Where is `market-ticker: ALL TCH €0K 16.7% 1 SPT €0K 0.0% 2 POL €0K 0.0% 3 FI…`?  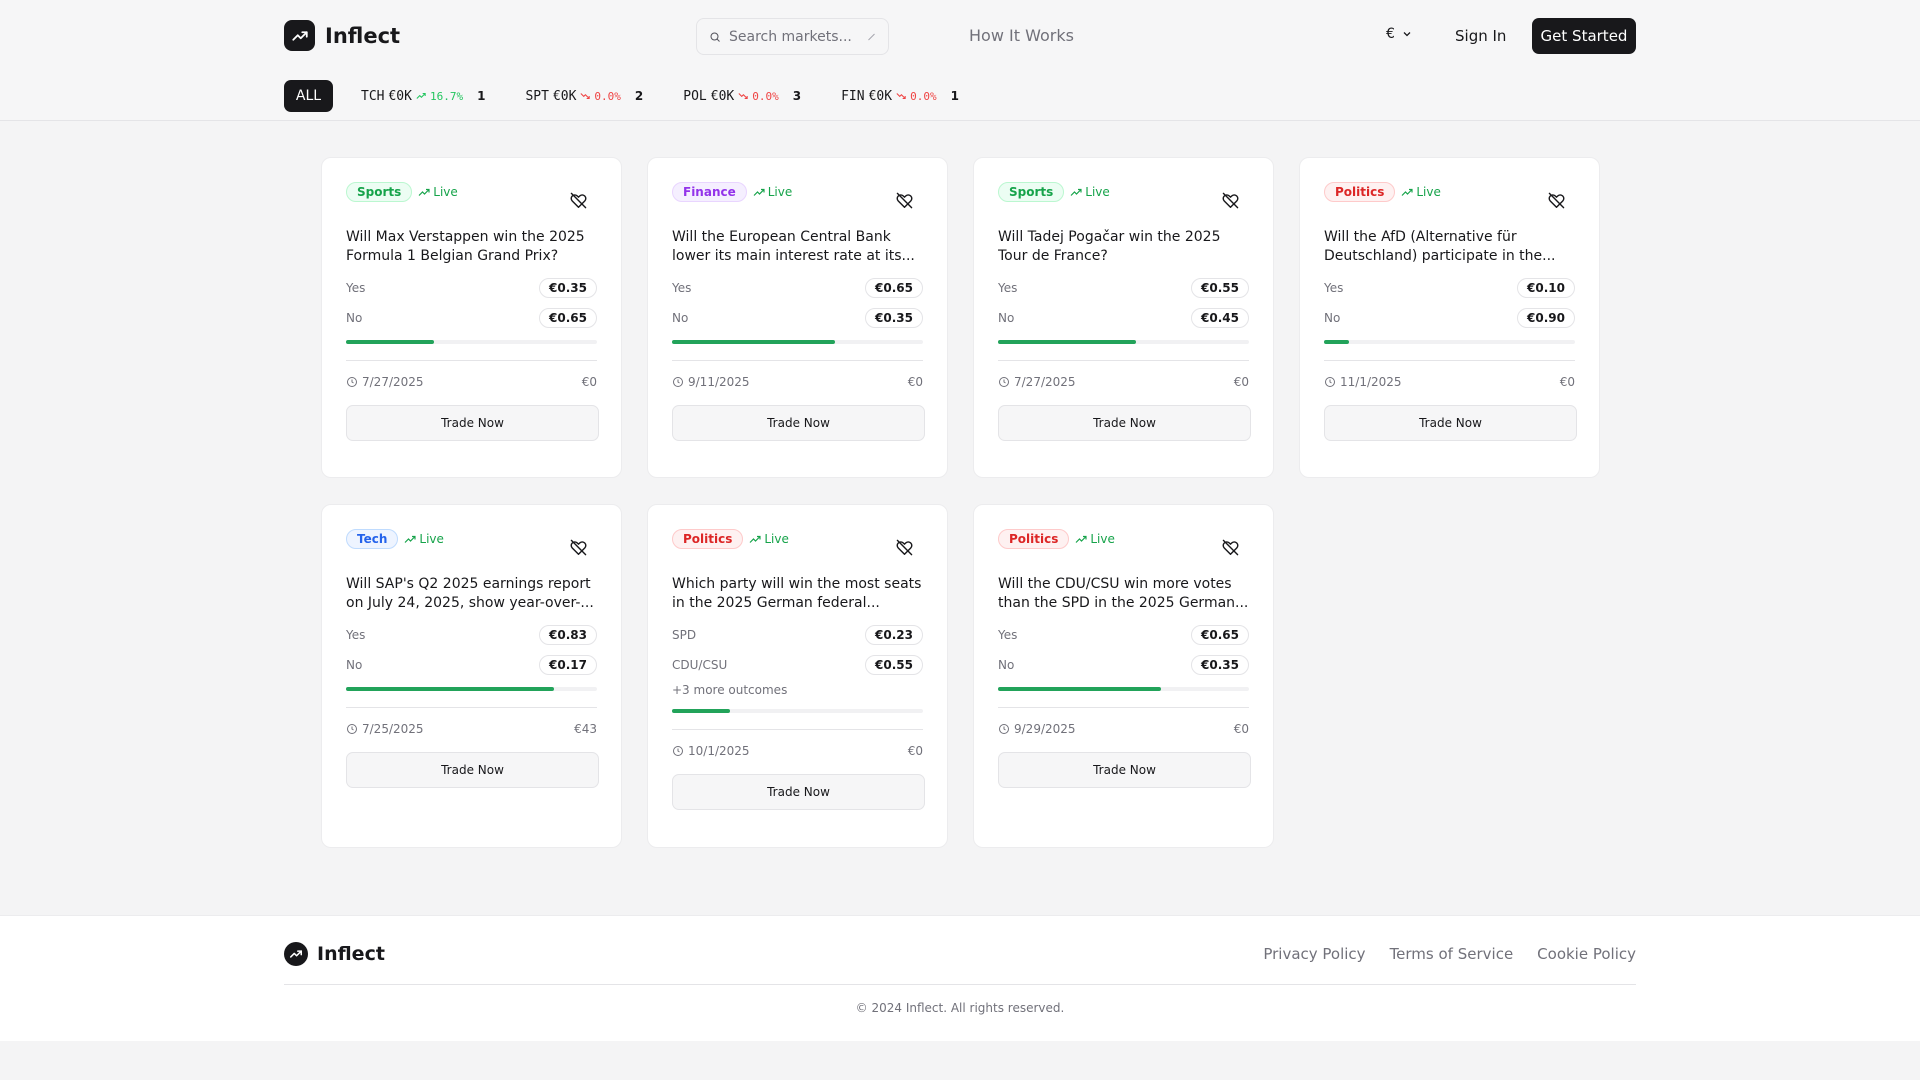
market-ticker: ALL TCH €0K 16.7% 1 SPT €0K 0.0% 2 POL €0K 0.0% 3 FI… is located at coordinates (641, 96).